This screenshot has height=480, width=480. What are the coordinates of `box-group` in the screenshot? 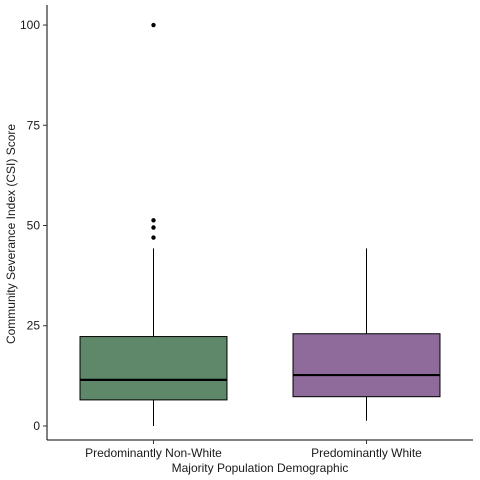 It's located at (366, 334).